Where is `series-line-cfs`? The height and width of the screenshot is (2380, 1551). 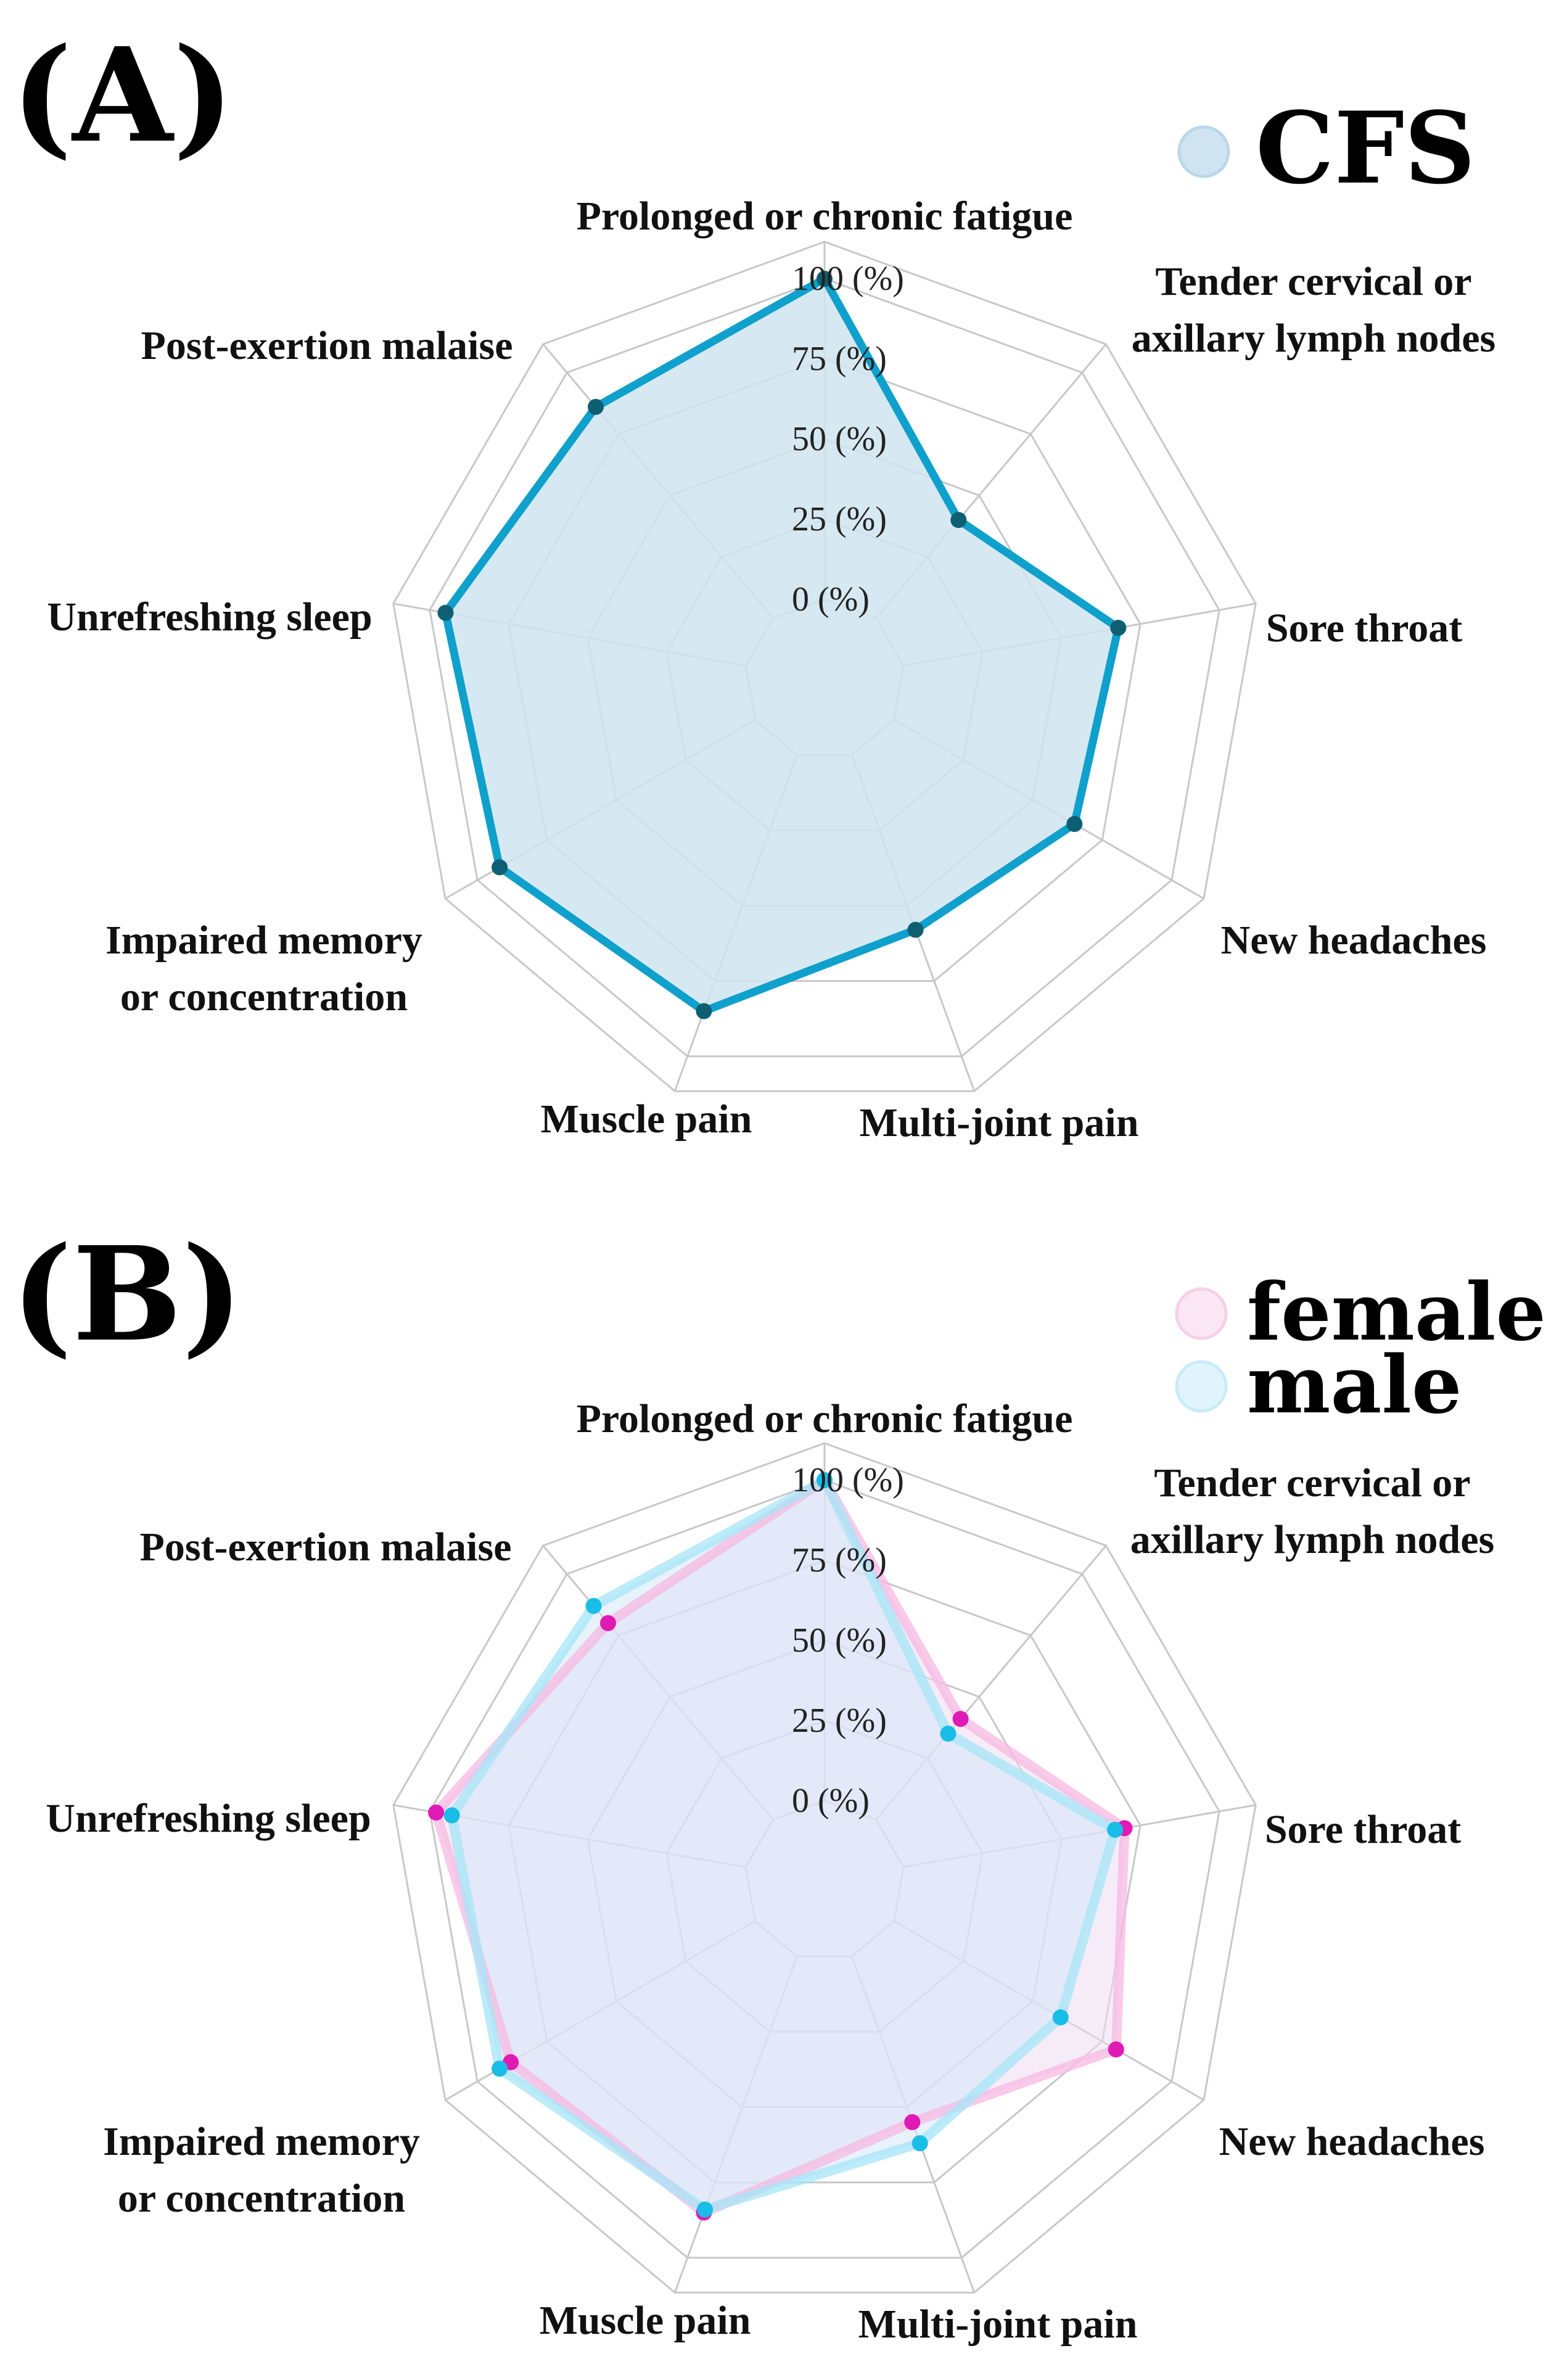
series-line-cfs is located at coordinates (782, 645).